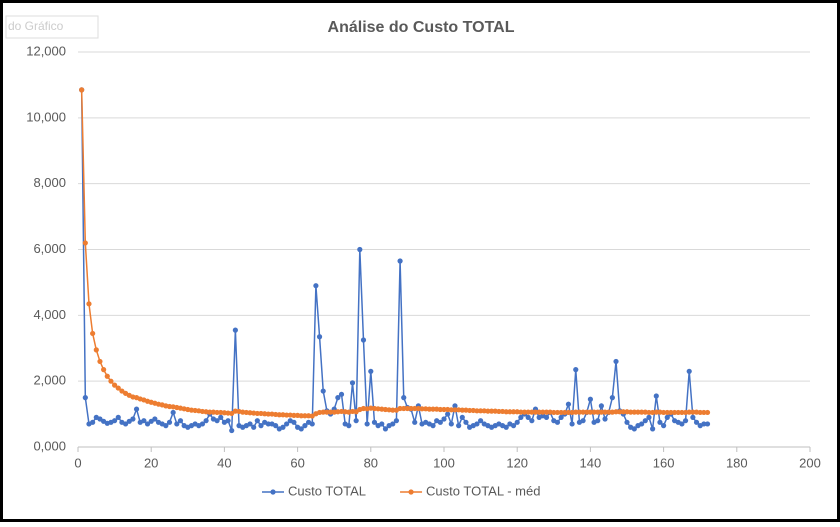 Image resolution: width=840 pixels, height=527 pixels. Describe the element at coordinates (327, 490) in the screenshot. I see `legend-label: Custo TOTAL` at that location.